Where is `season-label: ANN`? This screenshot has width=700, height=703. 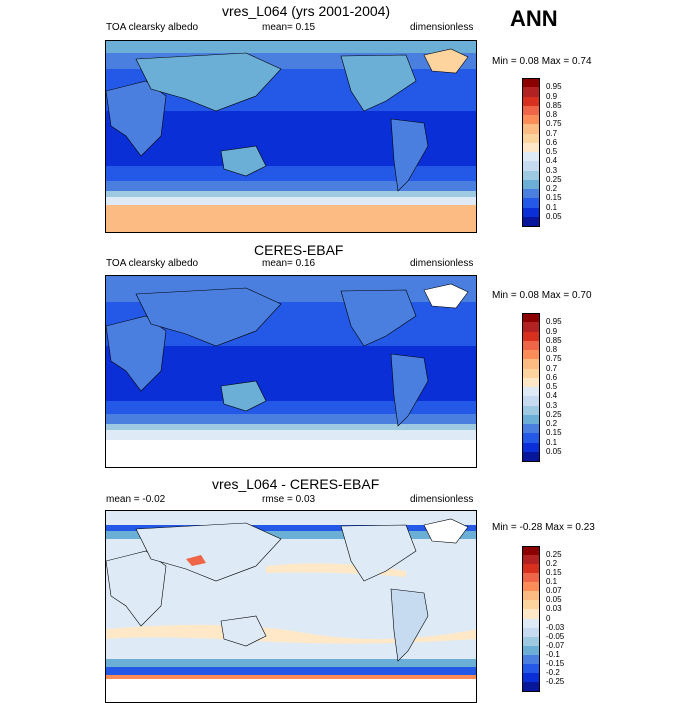
season-label: ANN is located at coordinates (534, 18).